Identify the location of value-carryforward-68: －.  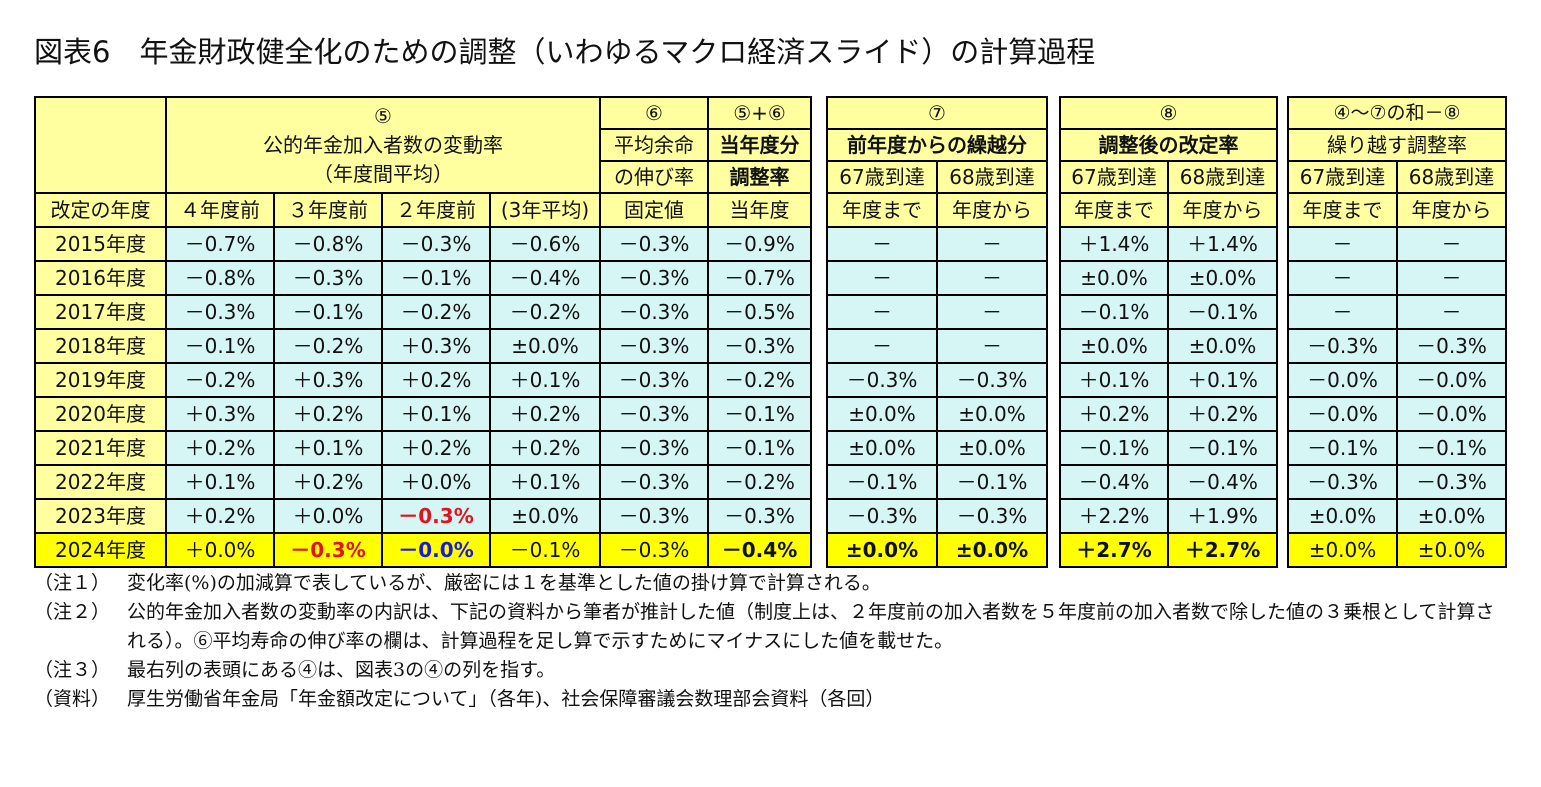
(1451, 312).